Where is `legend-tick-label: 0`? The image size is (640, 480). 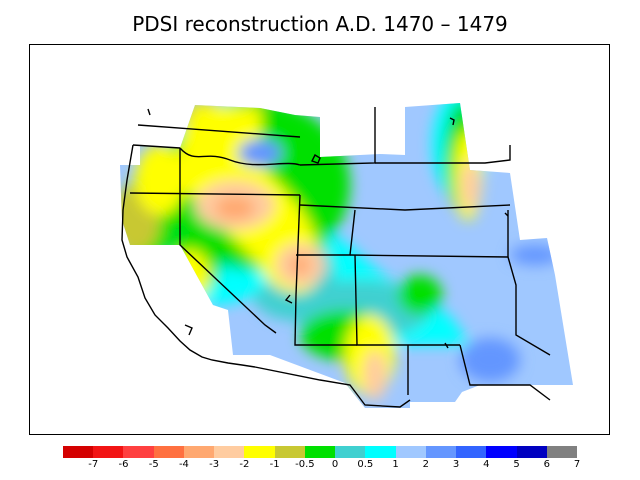
legend-tick-label: 0 is located at coordinates (335, 464).